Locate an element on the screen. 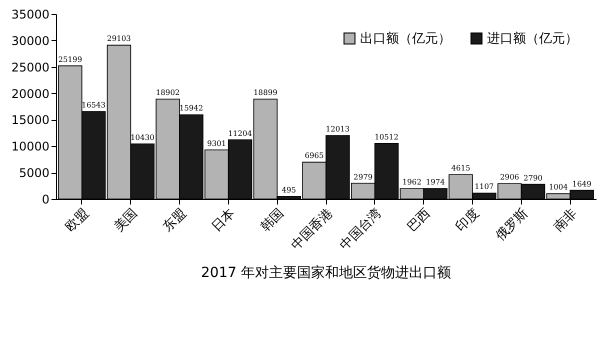  legend-label: 出口额（亿元） is located at coordinates (405, 39).